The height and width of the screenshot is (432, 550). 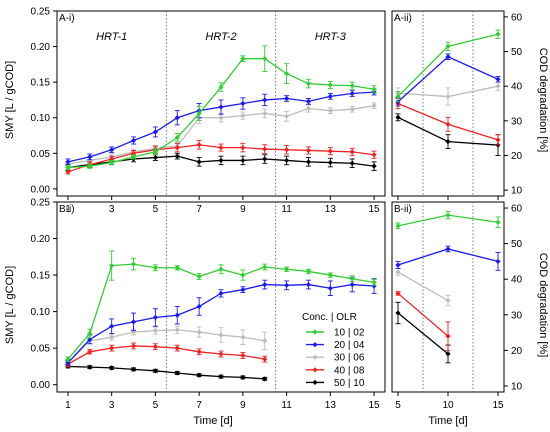 What do you see at coordinates (199, 209) in the screenshot?
I see `a-i-x-tick-label: 7` at bounding box center [199, 209].